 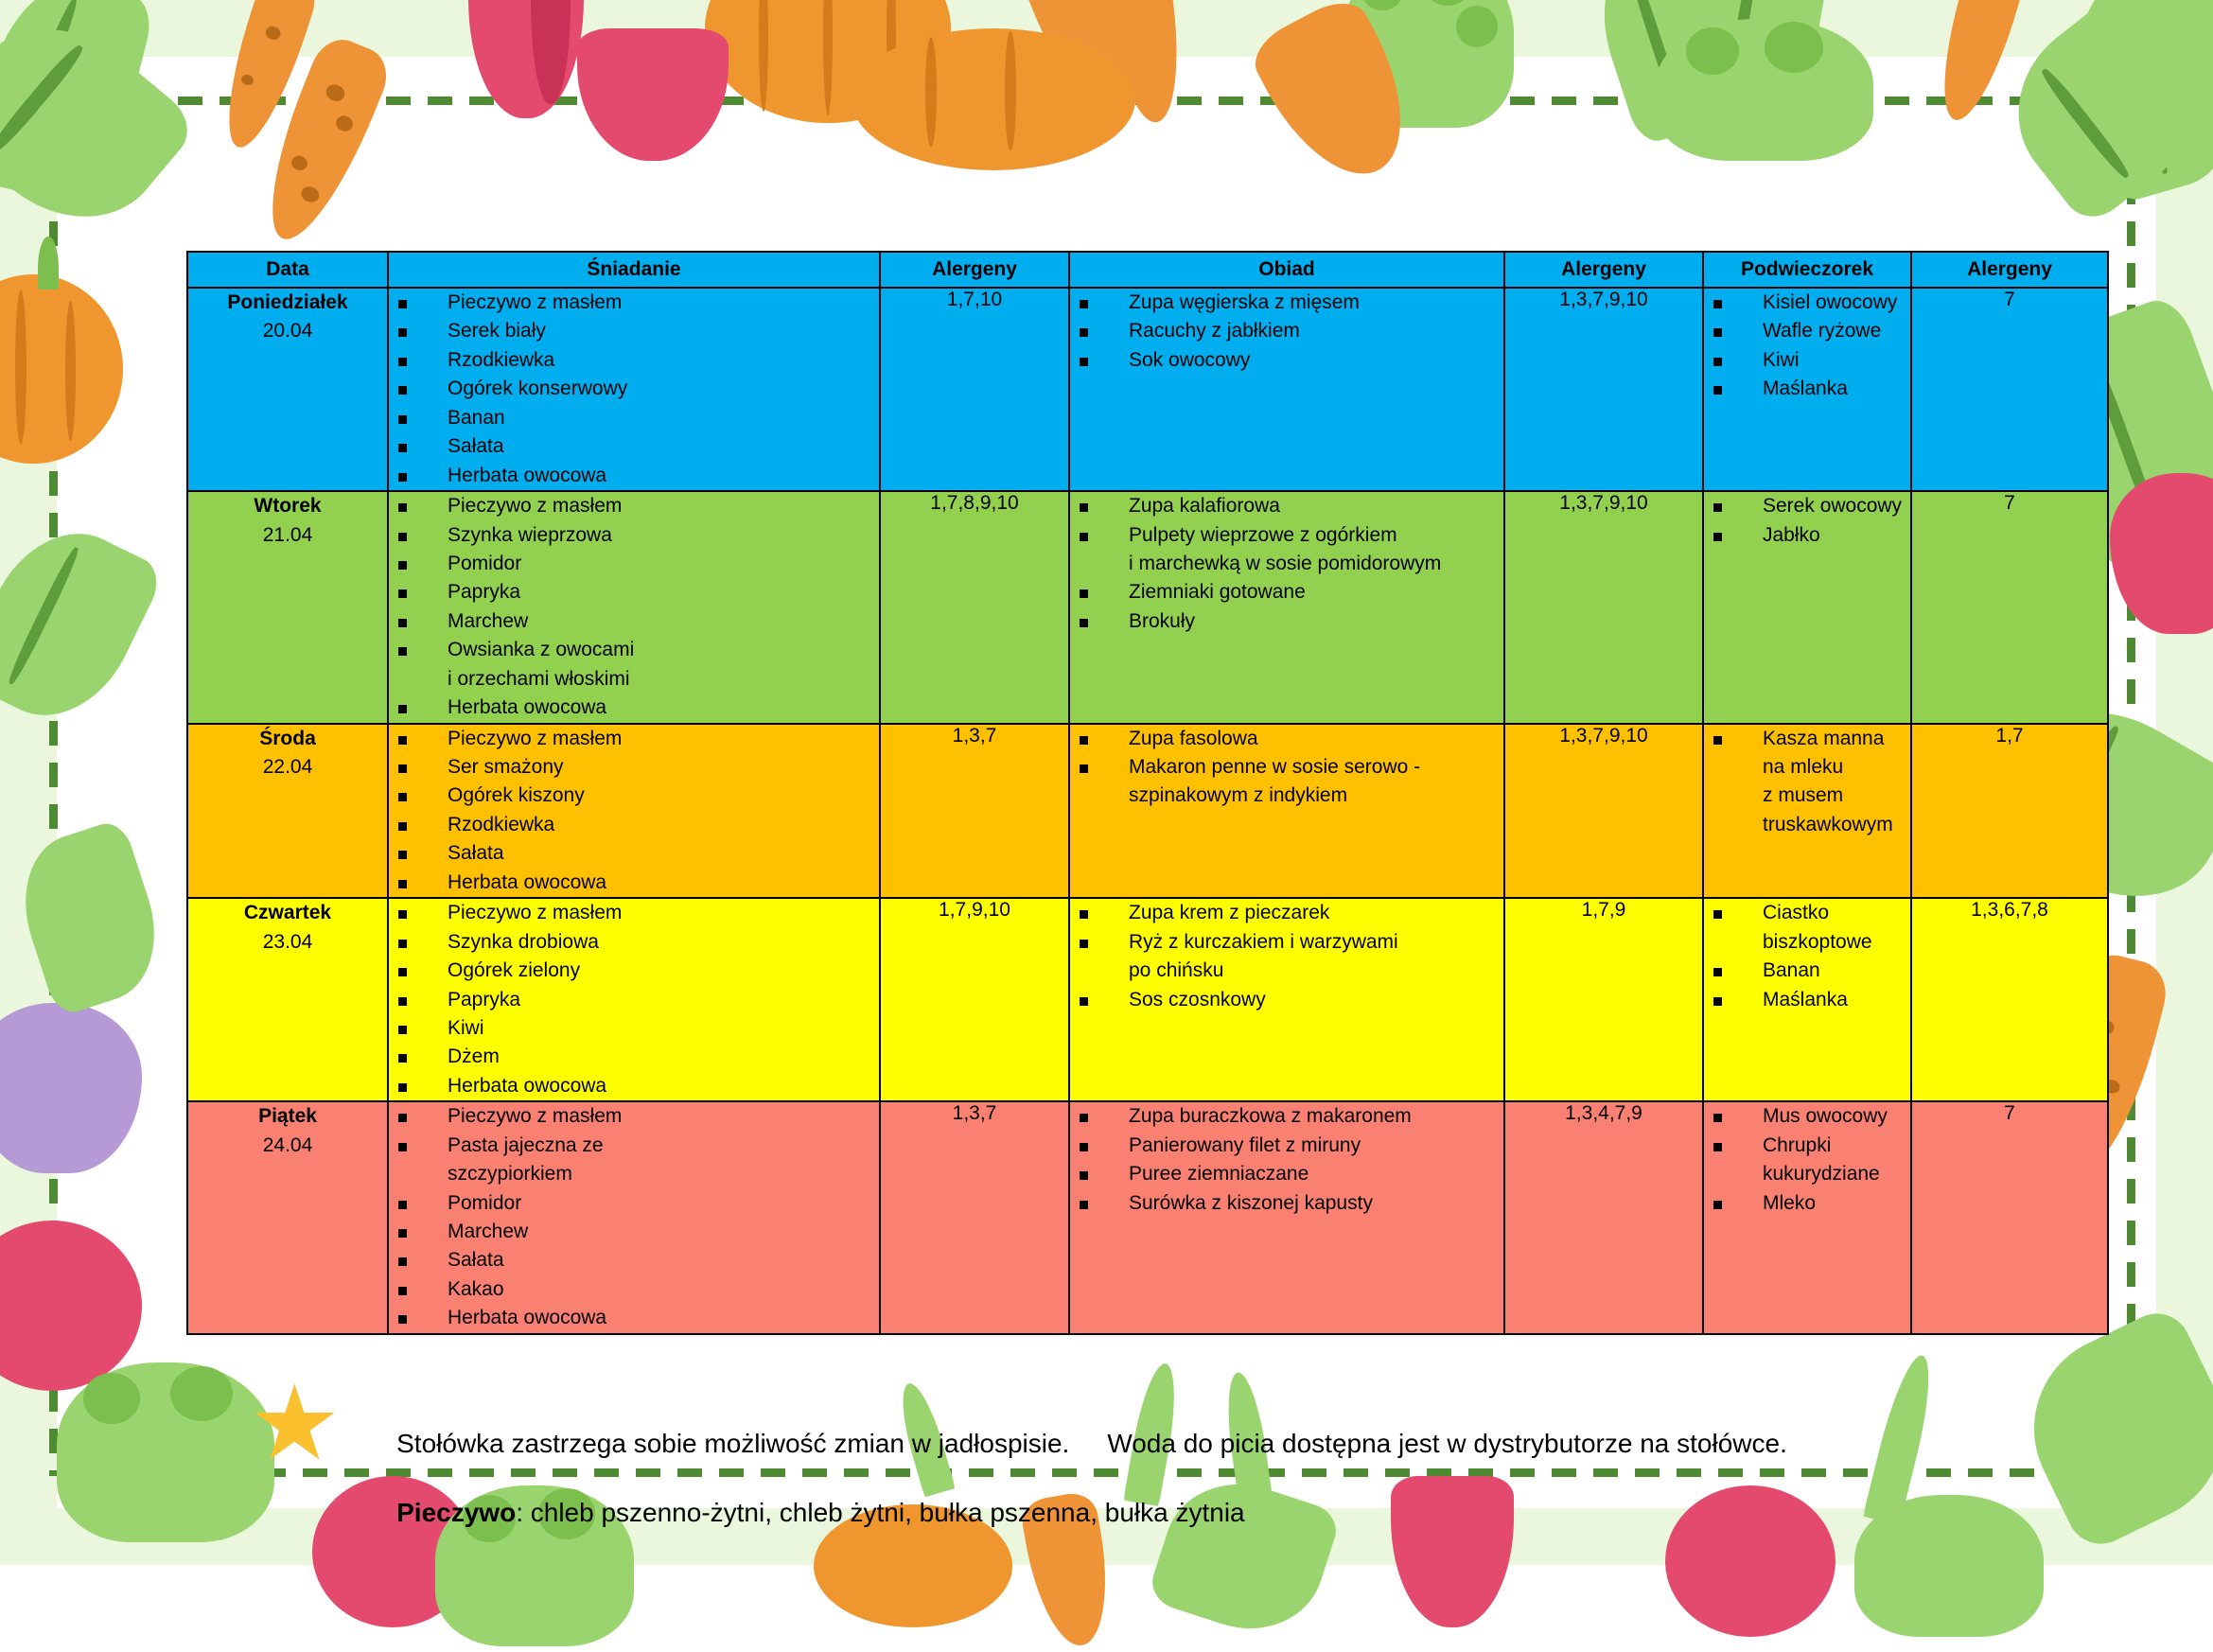 I want to click on dish-item: Makaron penne w sosie serowo -, so click(x=1286, y=767).